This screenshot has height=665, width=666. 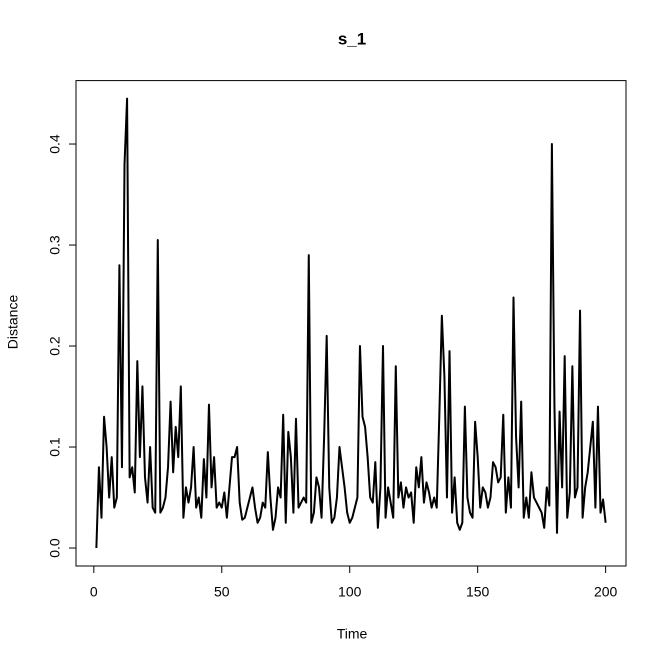 I want to click on y-axis-label: Distance, so click(x=13, y=322).